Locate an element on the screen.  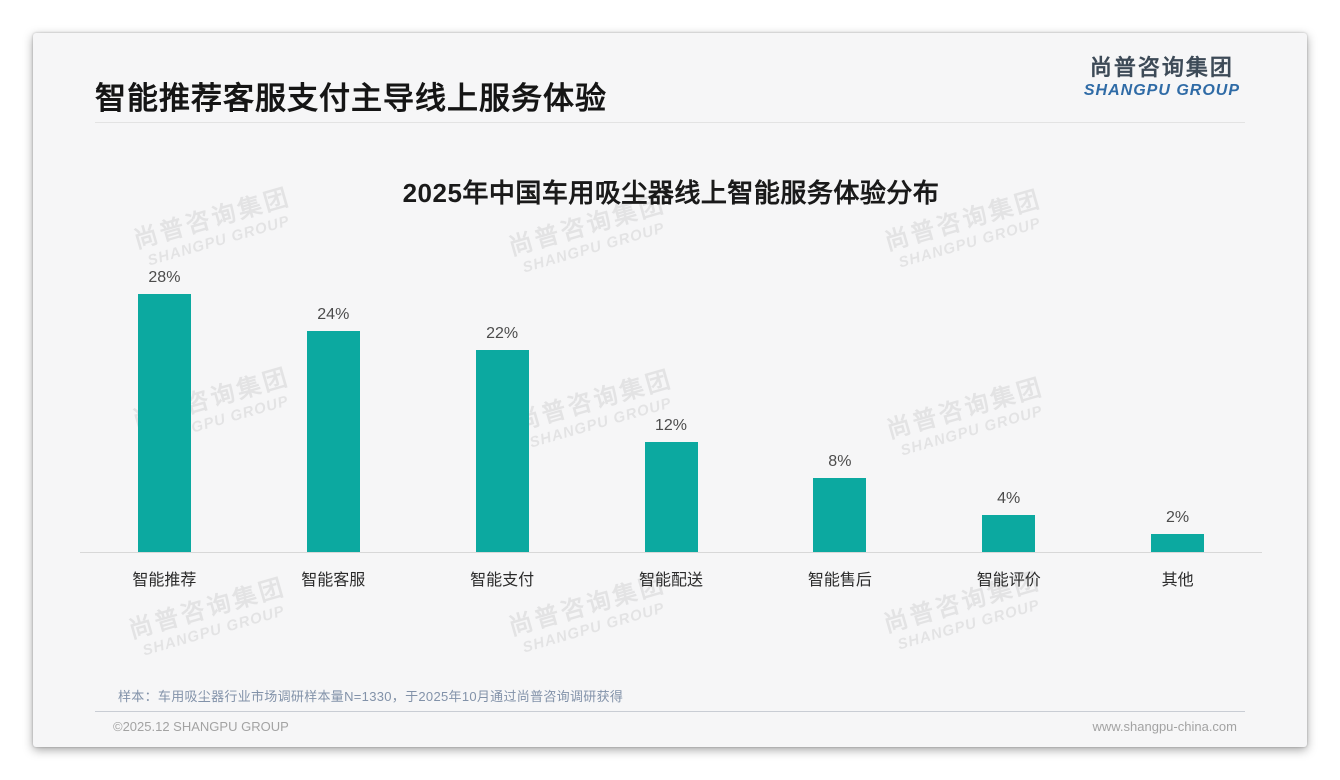
bar-value-label: 12% is located at coordinates (671, 425).